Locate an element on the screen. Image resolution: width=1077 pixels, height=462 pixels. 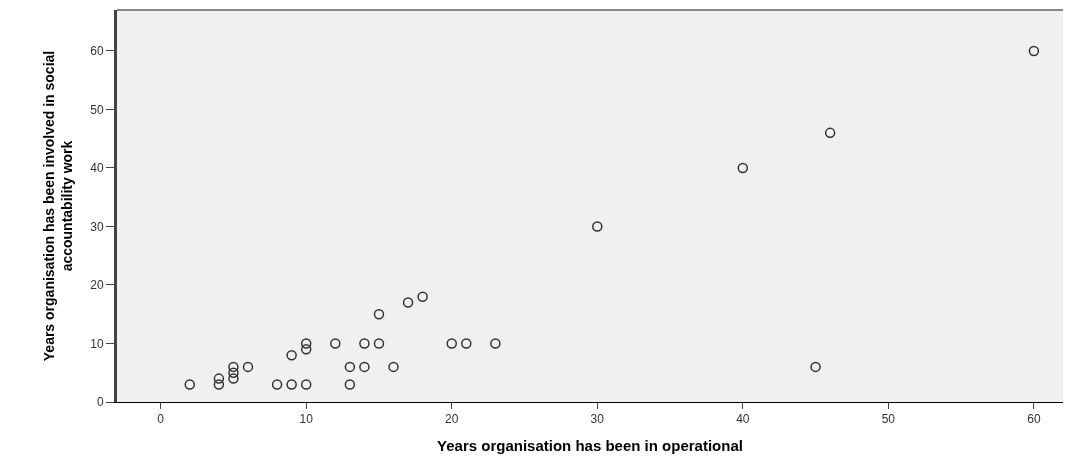
x-tick-label: 40 is located at coordinates (743, 419).